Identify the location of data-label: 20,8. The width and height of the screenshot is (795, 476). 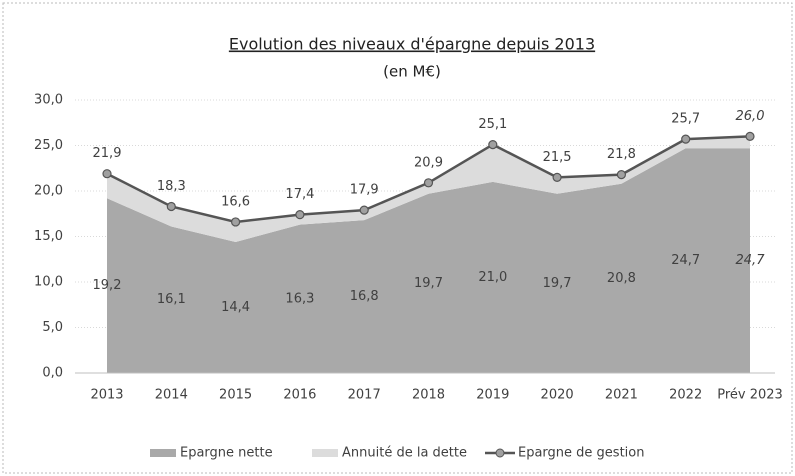
(621, 278).